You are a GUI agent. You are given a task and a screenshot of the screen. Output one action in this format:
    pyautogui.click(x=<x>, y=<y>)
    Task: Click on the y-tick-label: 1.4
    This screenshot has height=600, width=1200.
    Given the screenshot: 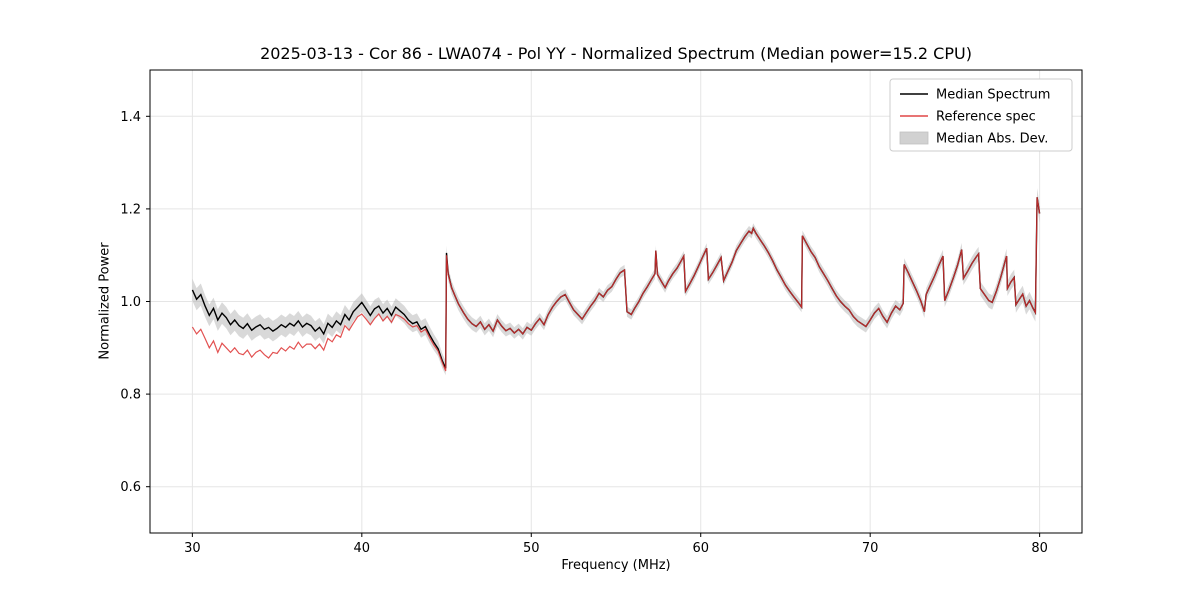 What is the action you would take?
    pyautogui.click(x=130, y=117)
    